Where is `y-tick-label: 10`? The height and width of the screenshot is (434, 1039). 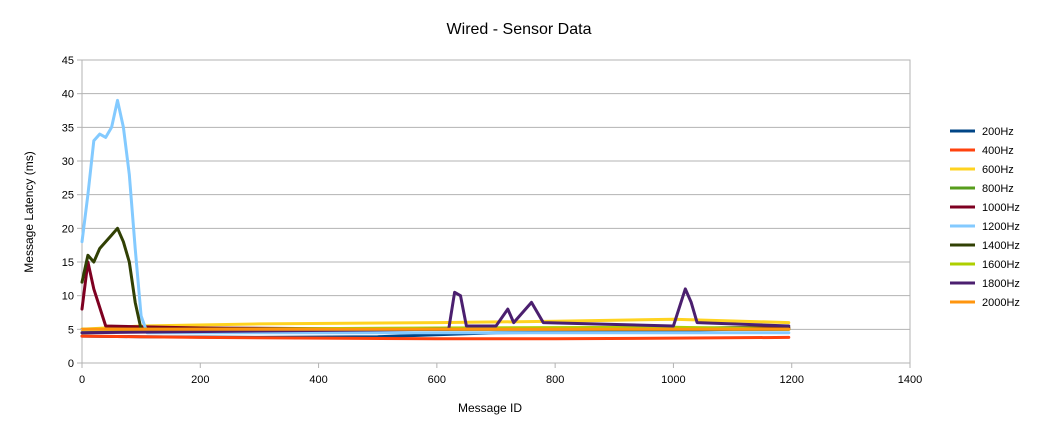 y-tick-label: 10 is located at coordinates (68, 297).